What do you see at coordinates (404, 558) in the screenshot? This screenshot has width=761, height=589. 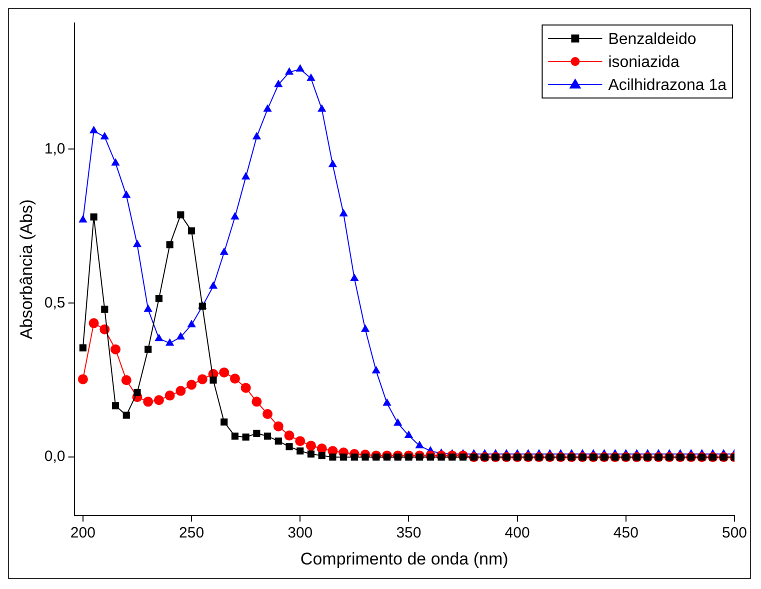 I see `x-axis-title: Comprimento de onda (nm)` at bounding box center [404, 558].